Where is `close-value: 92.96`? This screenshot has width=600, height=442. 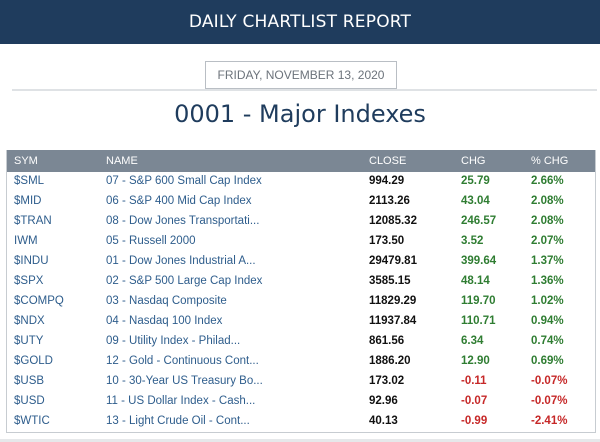 close-value: 92.96 is located at coordinates (383, 401).